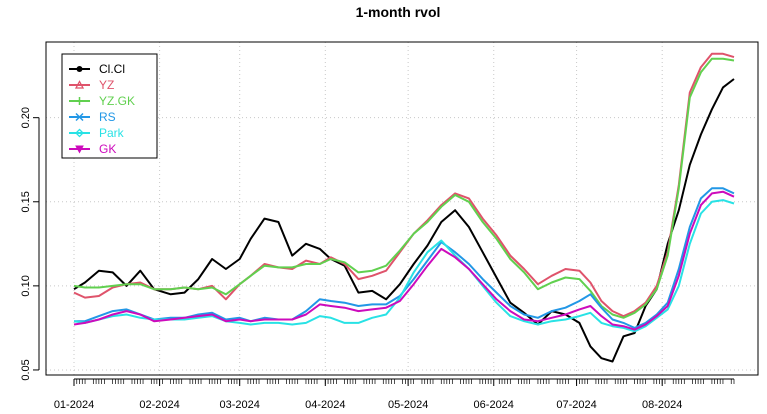  What do you see at coordinates (26, 285) in the screenshot?
I see `y-tick-label-1: 0.10` at bounding box center [26, 285].